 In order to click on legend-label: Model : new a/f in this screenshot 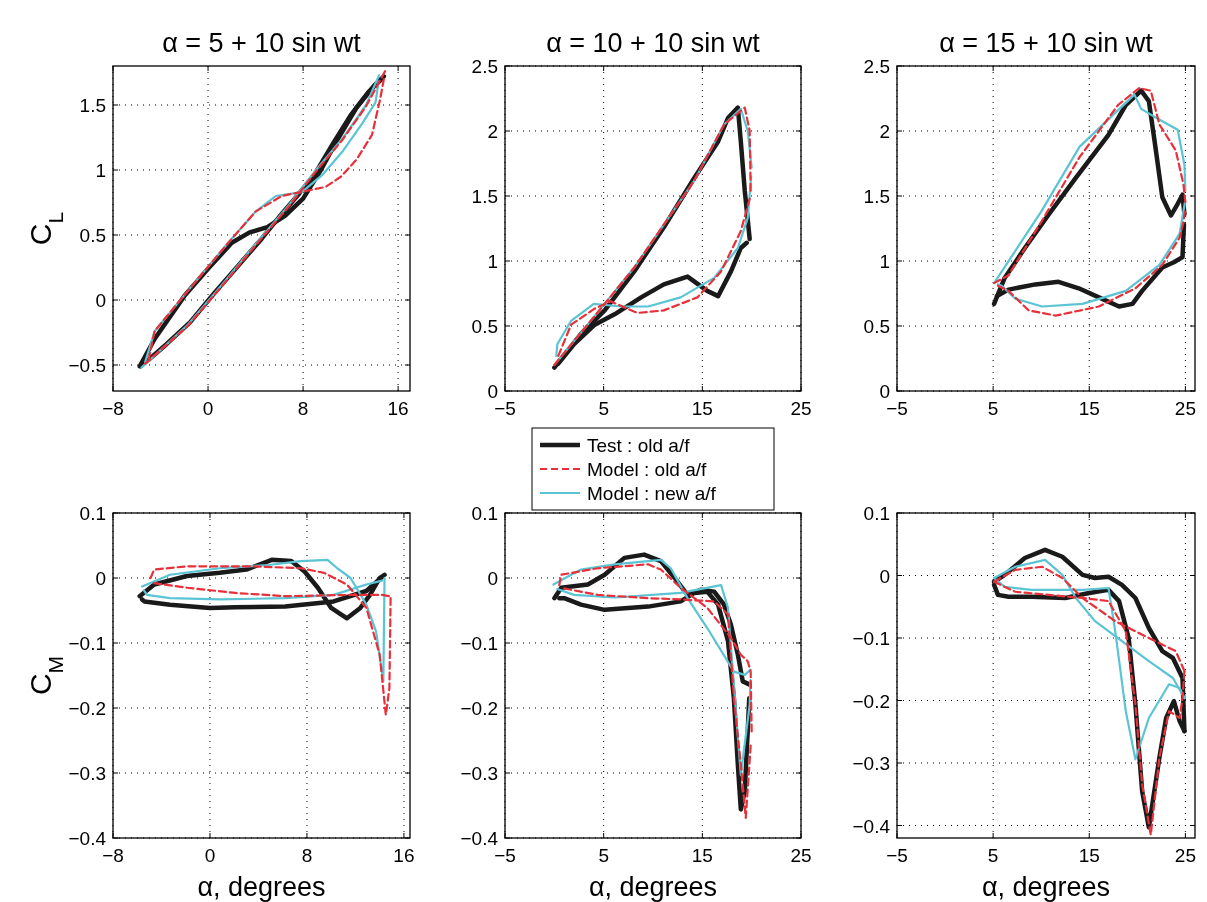, I will do `click(652, 493)`.